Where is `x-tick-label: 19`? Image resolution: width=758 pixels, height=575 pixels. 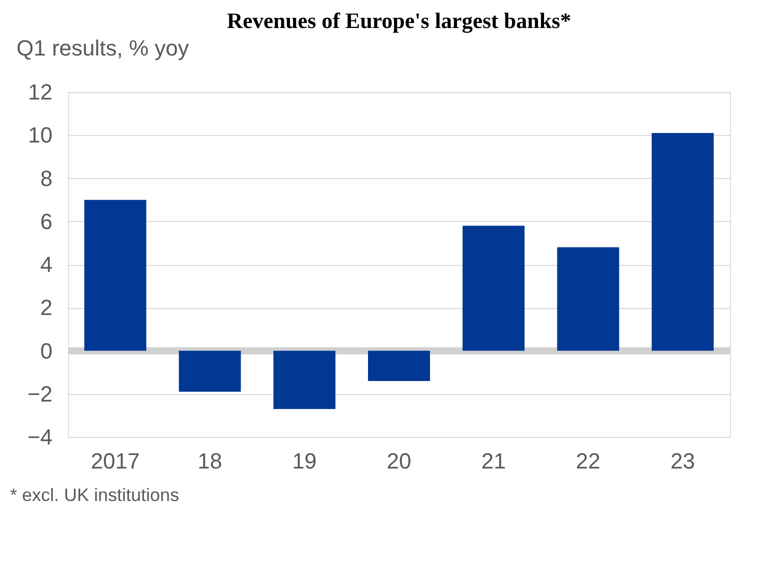 x-tick-label: 19 is located at coordinates (304, 461).